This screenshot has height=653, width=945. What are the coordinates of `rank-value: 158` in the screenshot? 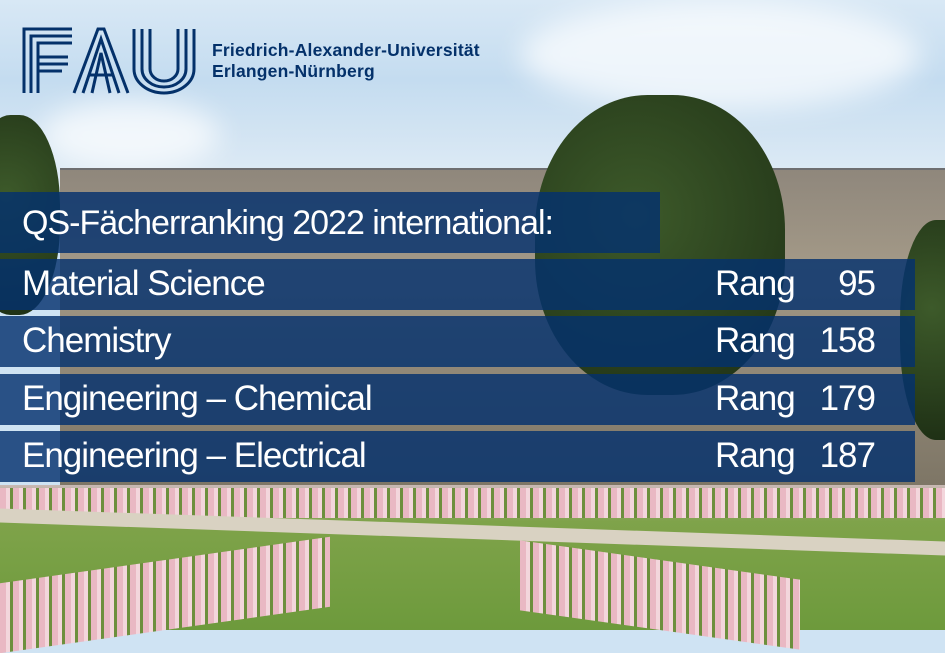 It's located at (847, 340).